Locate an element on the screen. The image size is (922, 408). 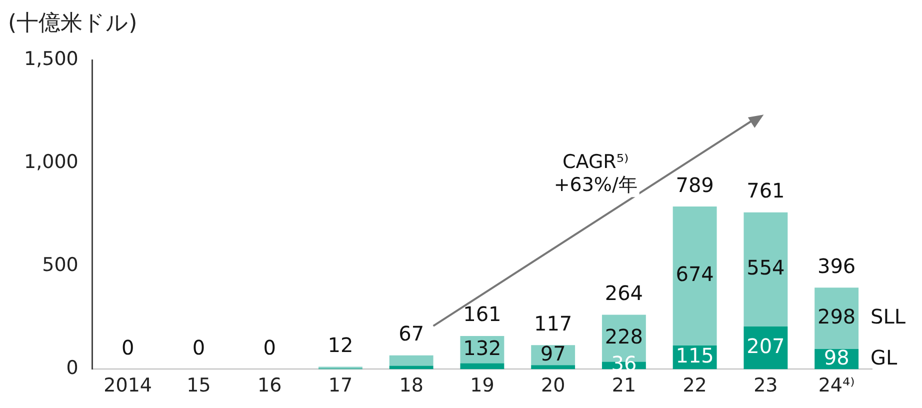
x-tick-label: 2014 is located at coordinates (128, 385).